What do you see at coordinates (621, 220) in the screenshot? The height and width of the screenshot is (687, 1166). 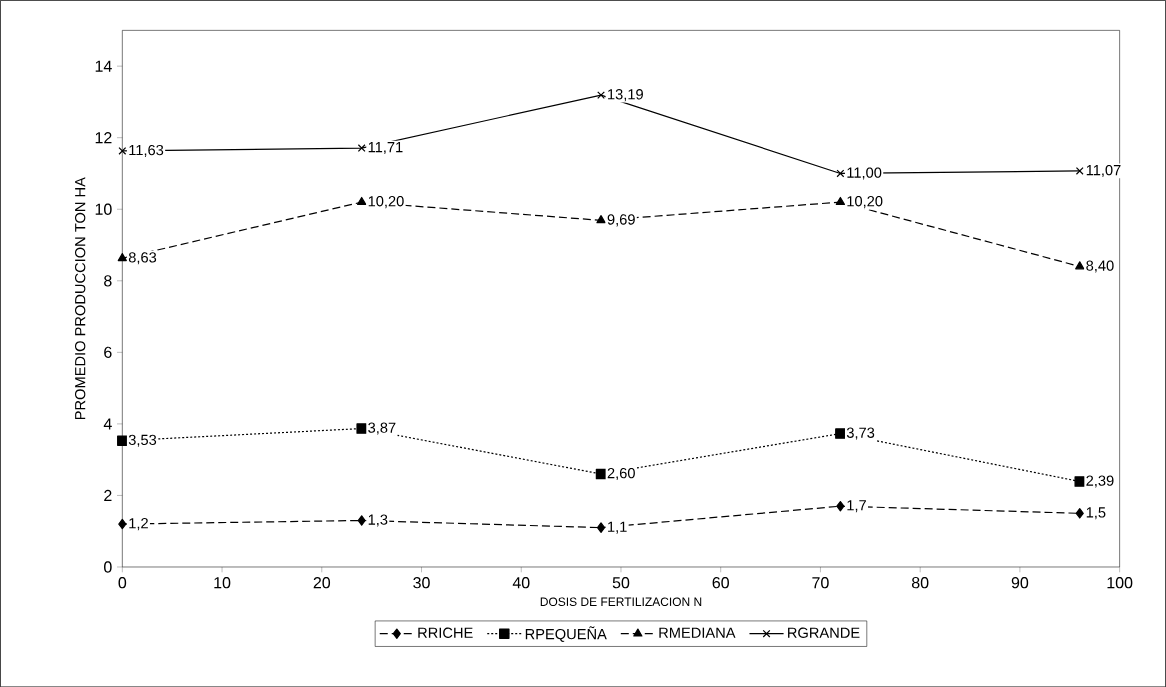 I see `data-label: 9,69` at bounding box center [621, 220].